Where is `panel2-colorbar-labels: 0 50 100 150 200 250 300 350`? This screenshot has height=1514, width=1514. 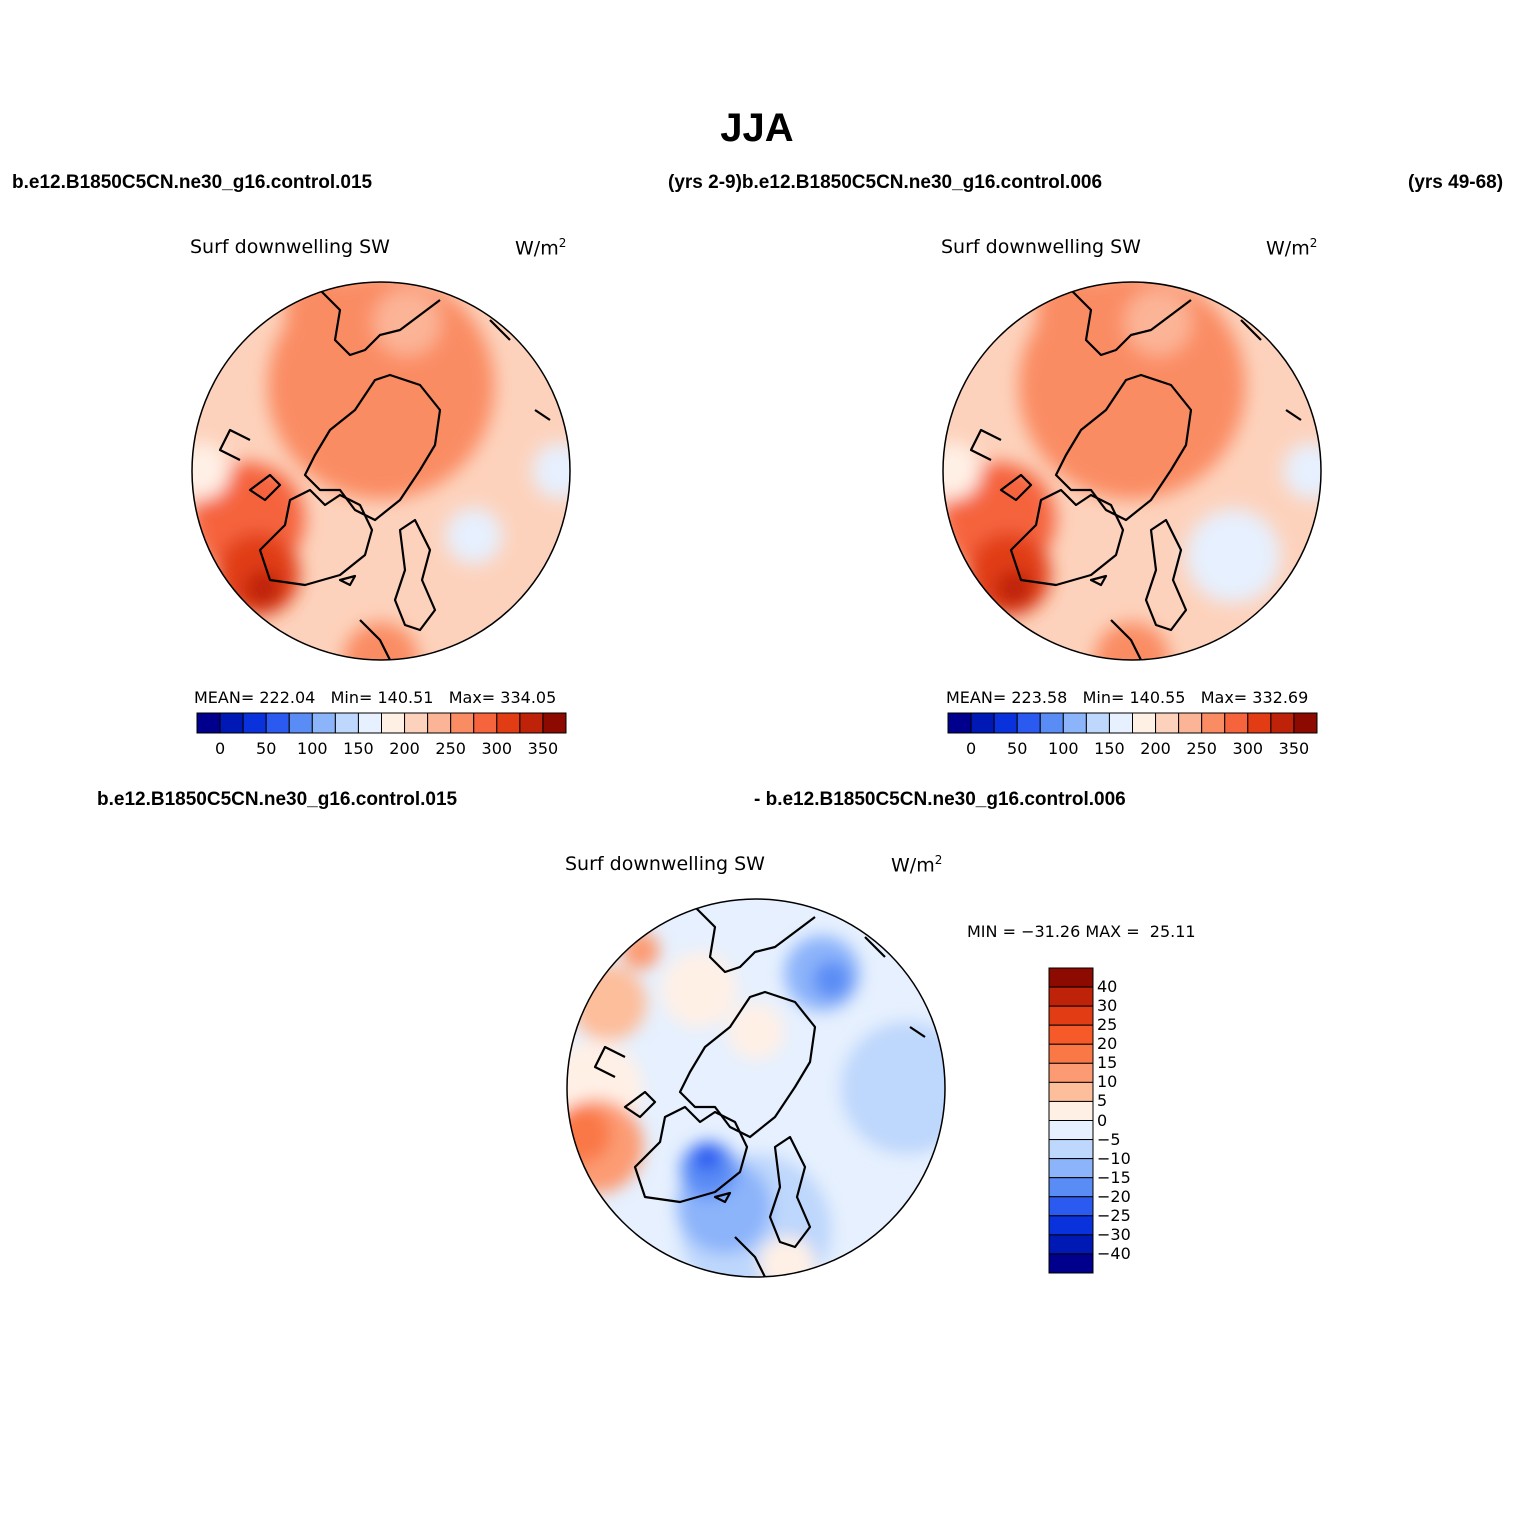 panel2-colorbar-labels: 0 50 100 150 200 250 300 350 is located at coordinates (1132, 749).